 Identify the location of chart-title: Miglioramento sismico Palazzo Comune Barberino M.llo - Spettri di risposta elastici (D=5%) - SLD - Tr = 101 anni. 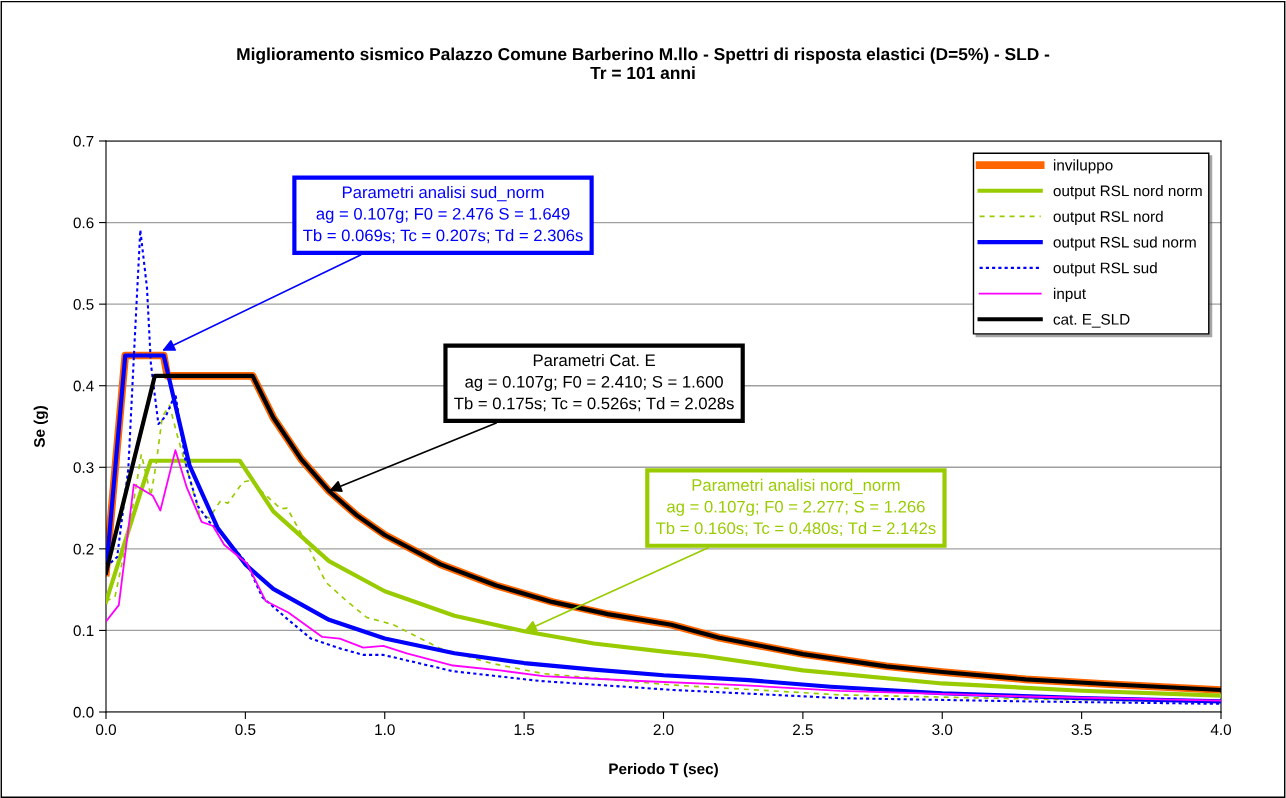
(643, 63).